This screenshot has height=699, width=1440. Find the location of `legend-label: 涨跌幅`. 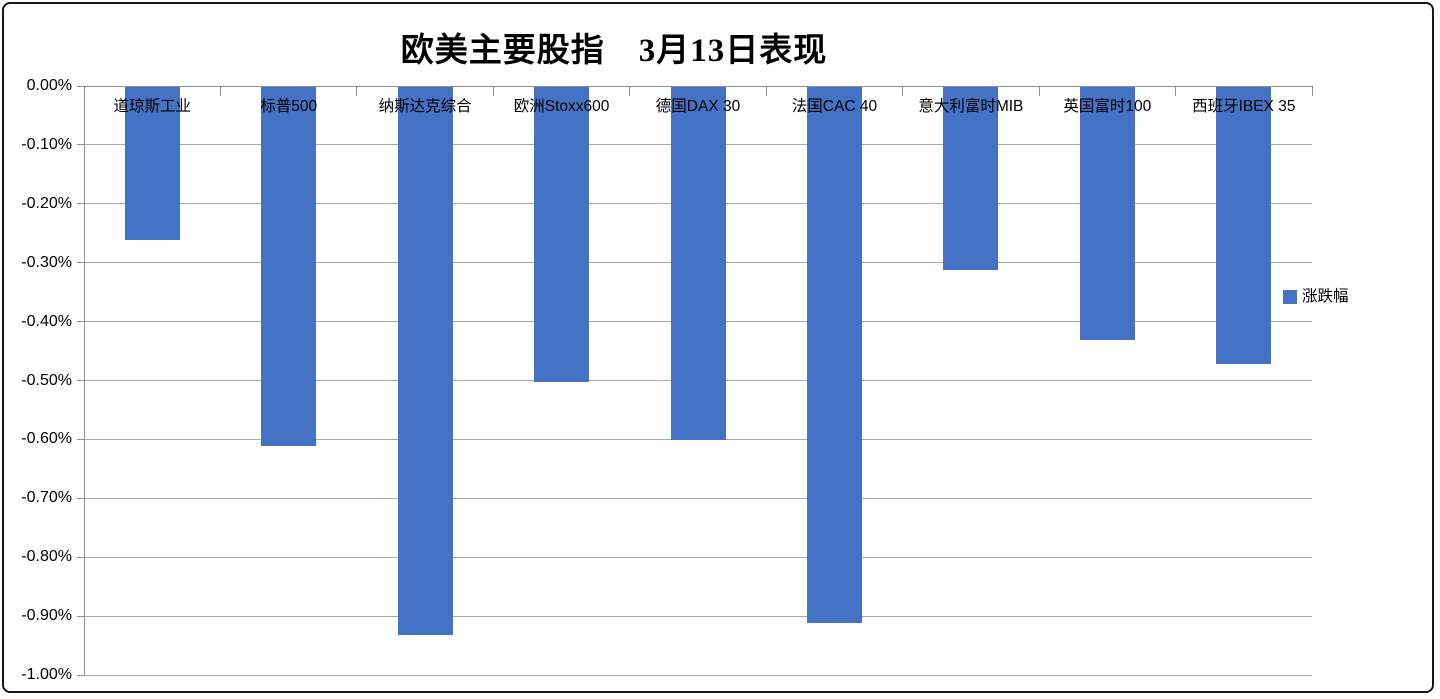

legend-label: 涨跌幅 is located at coordinates (1325, 296).